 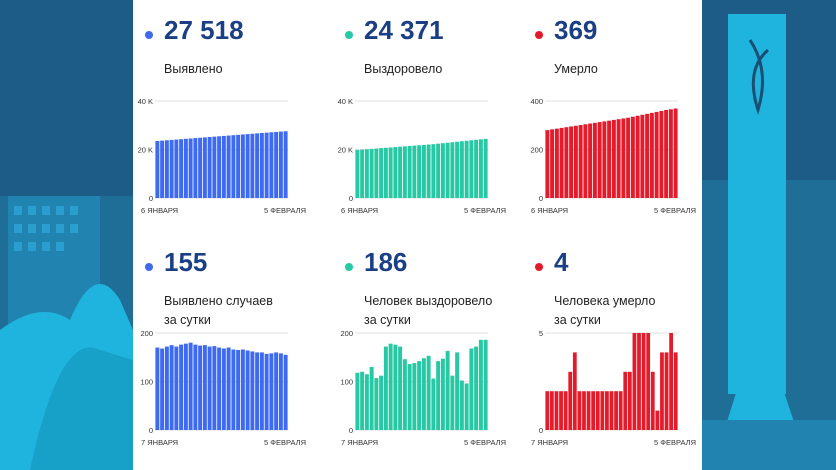 What do you see at coordinates (223, 388) in the screenshot?
I see `bar-chart: 0 100 200 7 ЯНВАРЯ 5 ФЕВРАЛЯ` at bounding box center [223, 388].